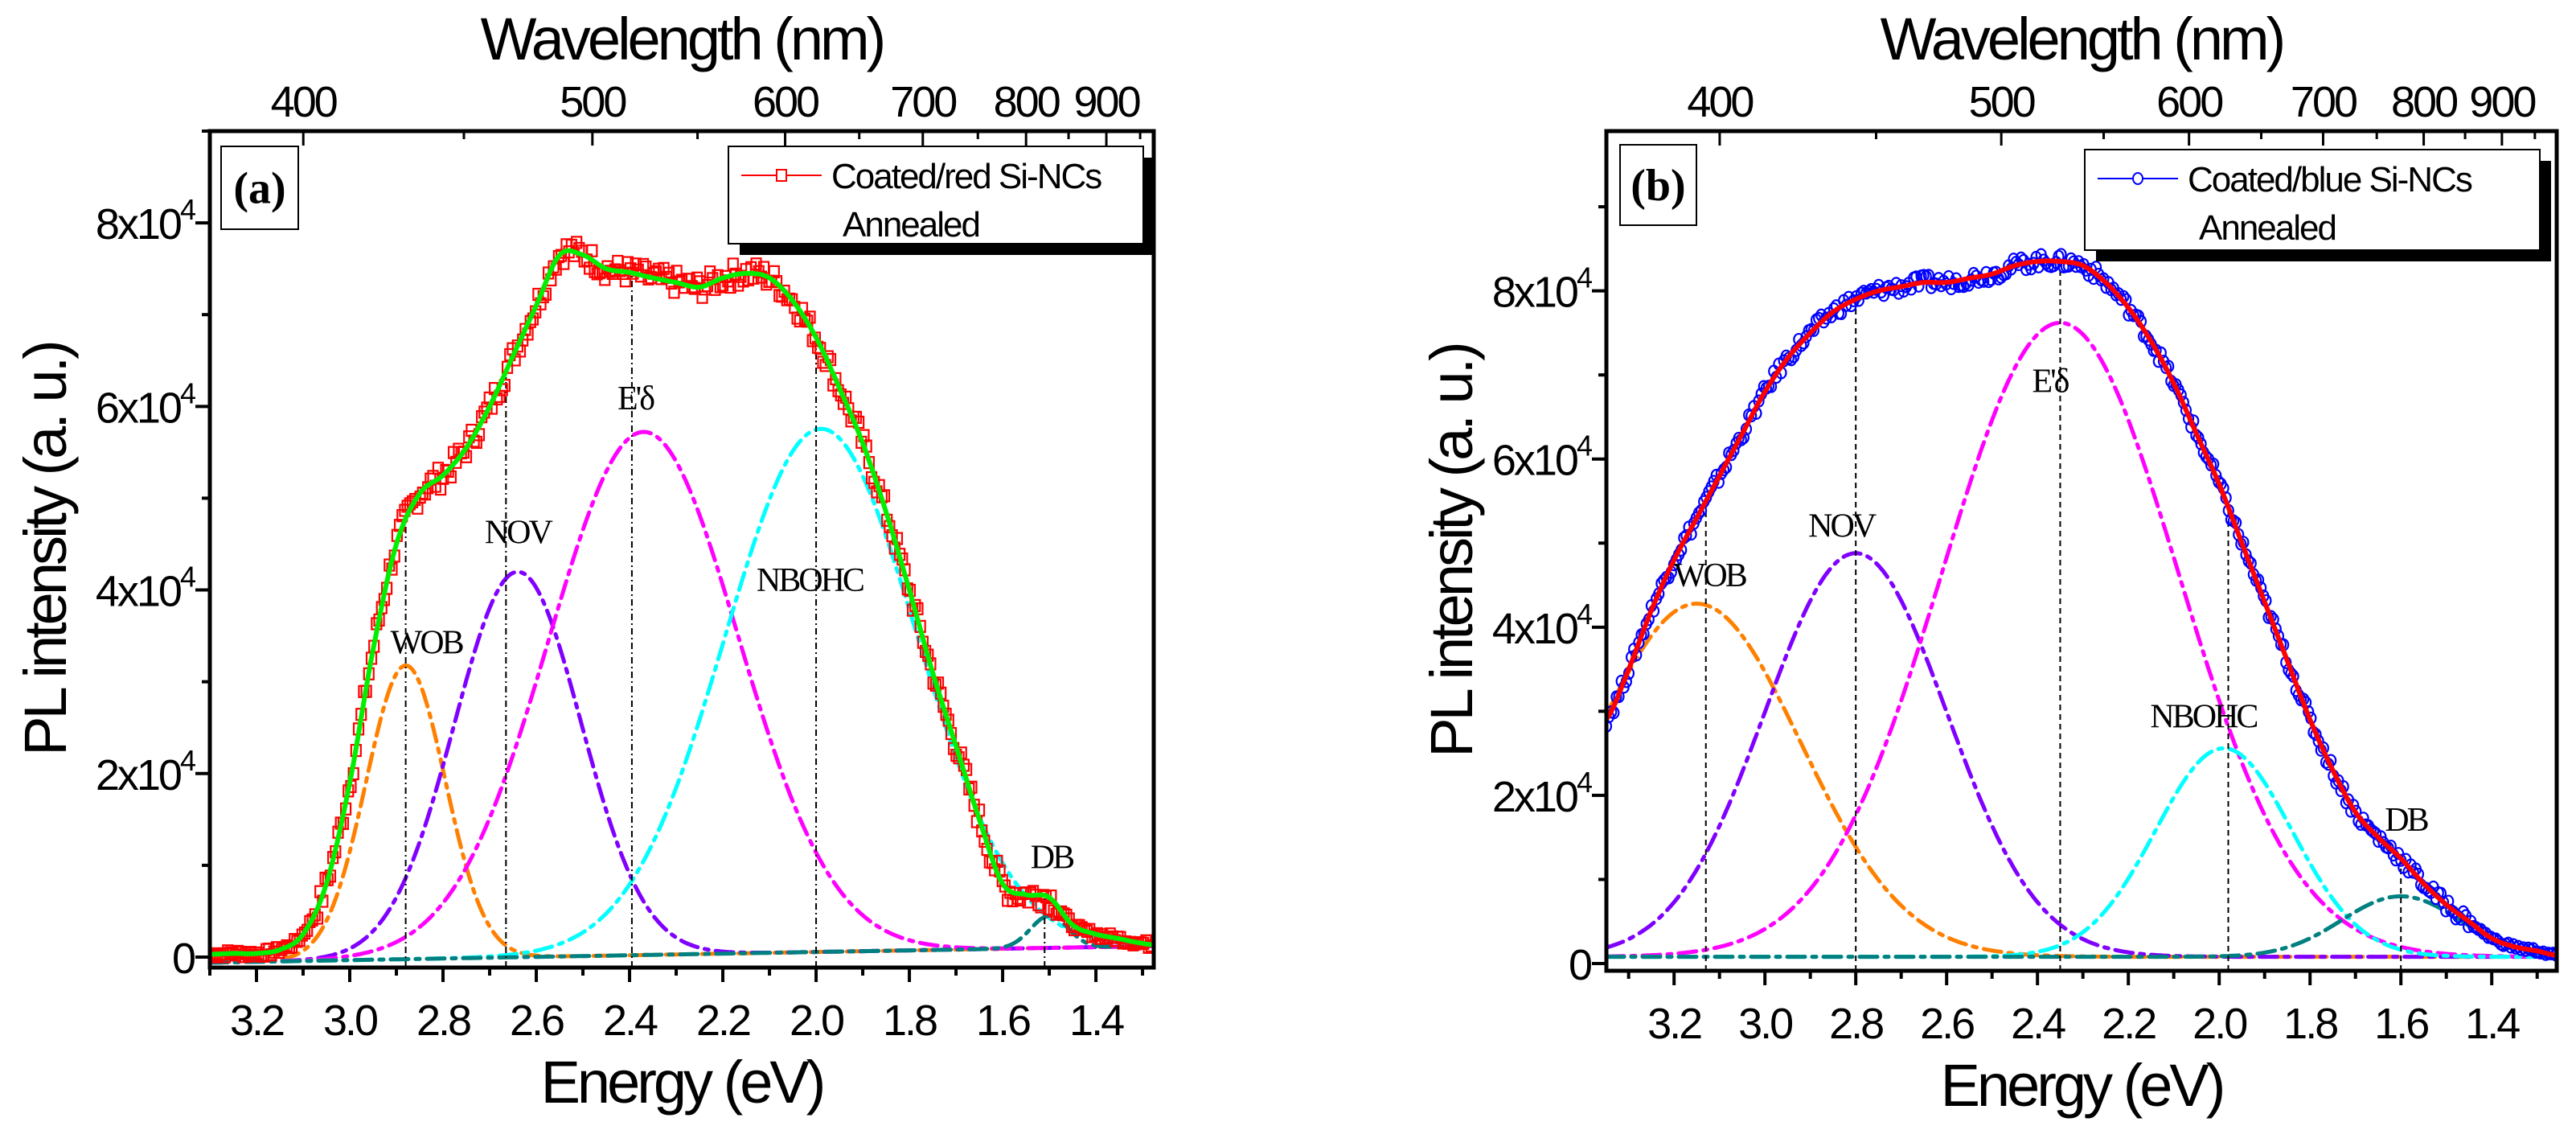  What do you see at coordinates (2330, 179) in the screenshot?
I see `legend-entry-sample: Coated/blue Si-NCs` at bounding box center [2330, 179].